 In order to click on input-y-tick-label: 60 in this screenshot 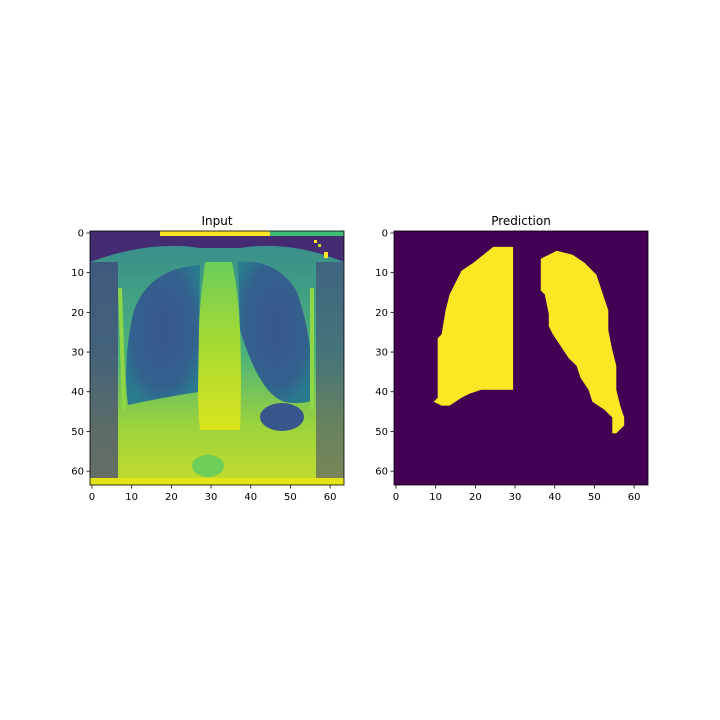, I will do `click(77, 472)`.